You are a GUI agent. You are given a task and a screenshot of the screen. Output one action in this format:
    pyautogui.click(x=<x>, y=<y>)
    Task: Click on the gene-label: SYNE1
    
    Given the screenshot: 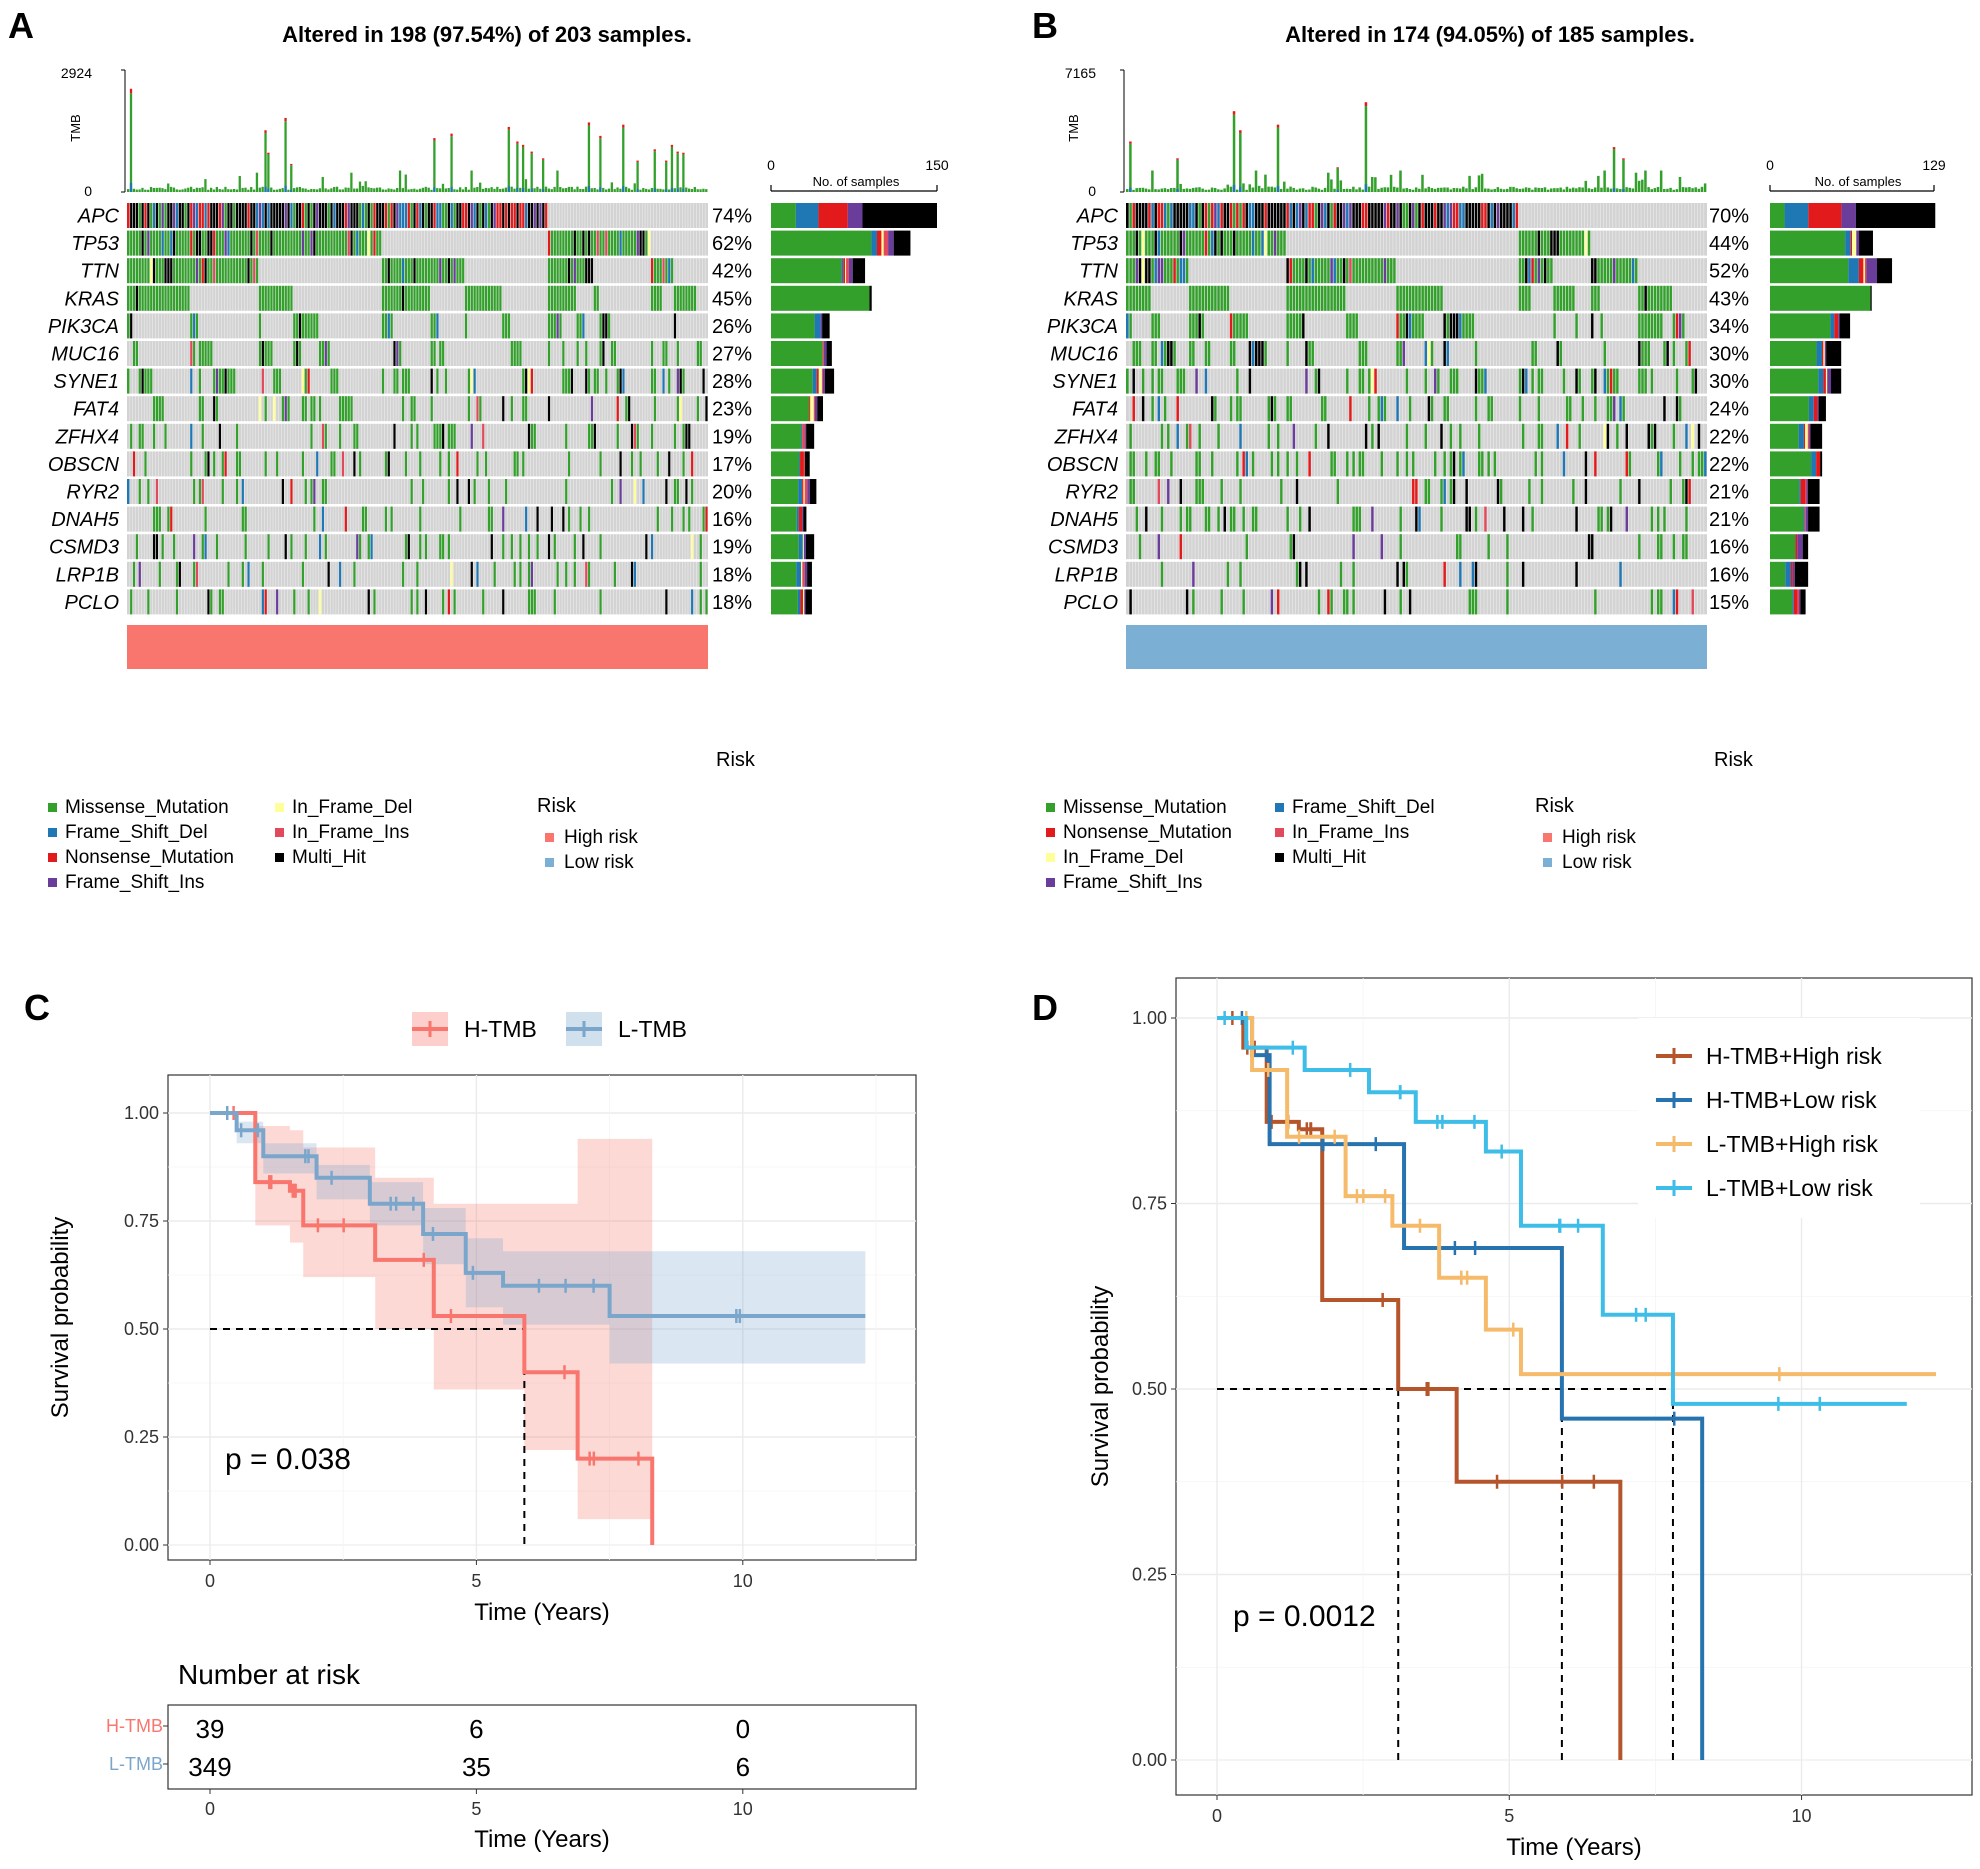 What is the action you would take?
    pyautogui.click(x=86, y=382)
    